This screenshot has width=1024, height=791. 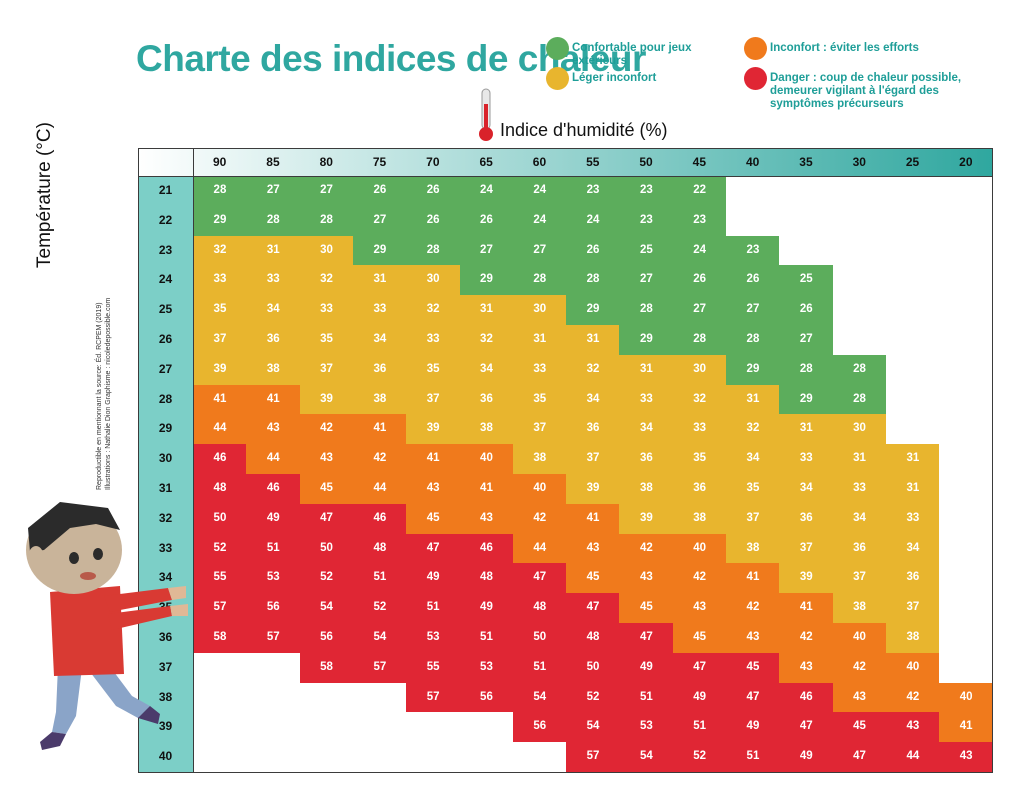 What do you see at coordinates (646, 638) in the screenshot?
I see `heat-cell-36-50: 47` at bounding box center [646, 638].